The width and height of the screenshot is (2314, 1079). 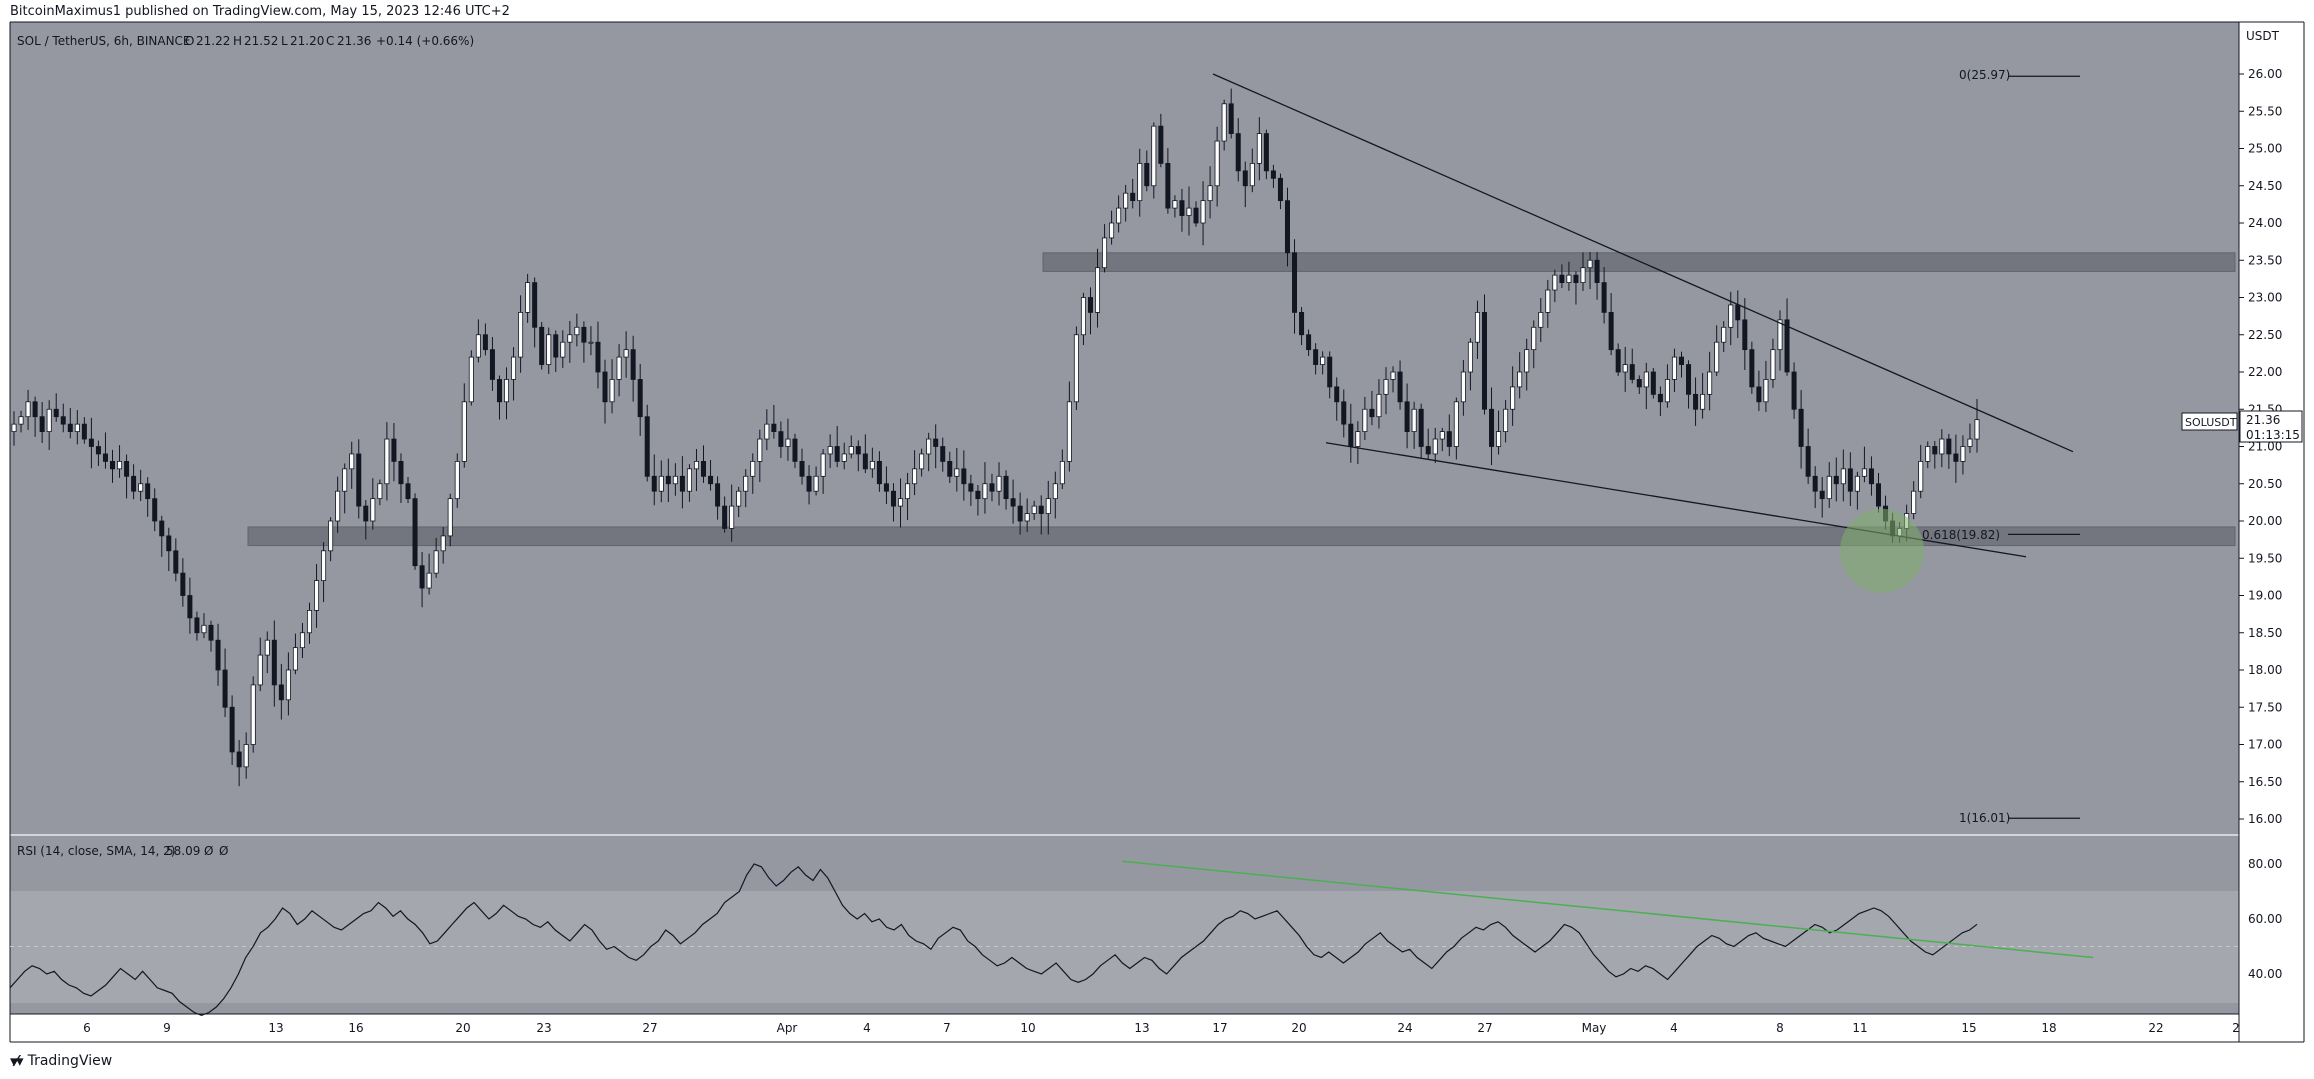 I want to click on rsi-legend: RSI (14, close, SMA, 14, 2) 58.09 Ø Ø, so click(x=122, y=851).